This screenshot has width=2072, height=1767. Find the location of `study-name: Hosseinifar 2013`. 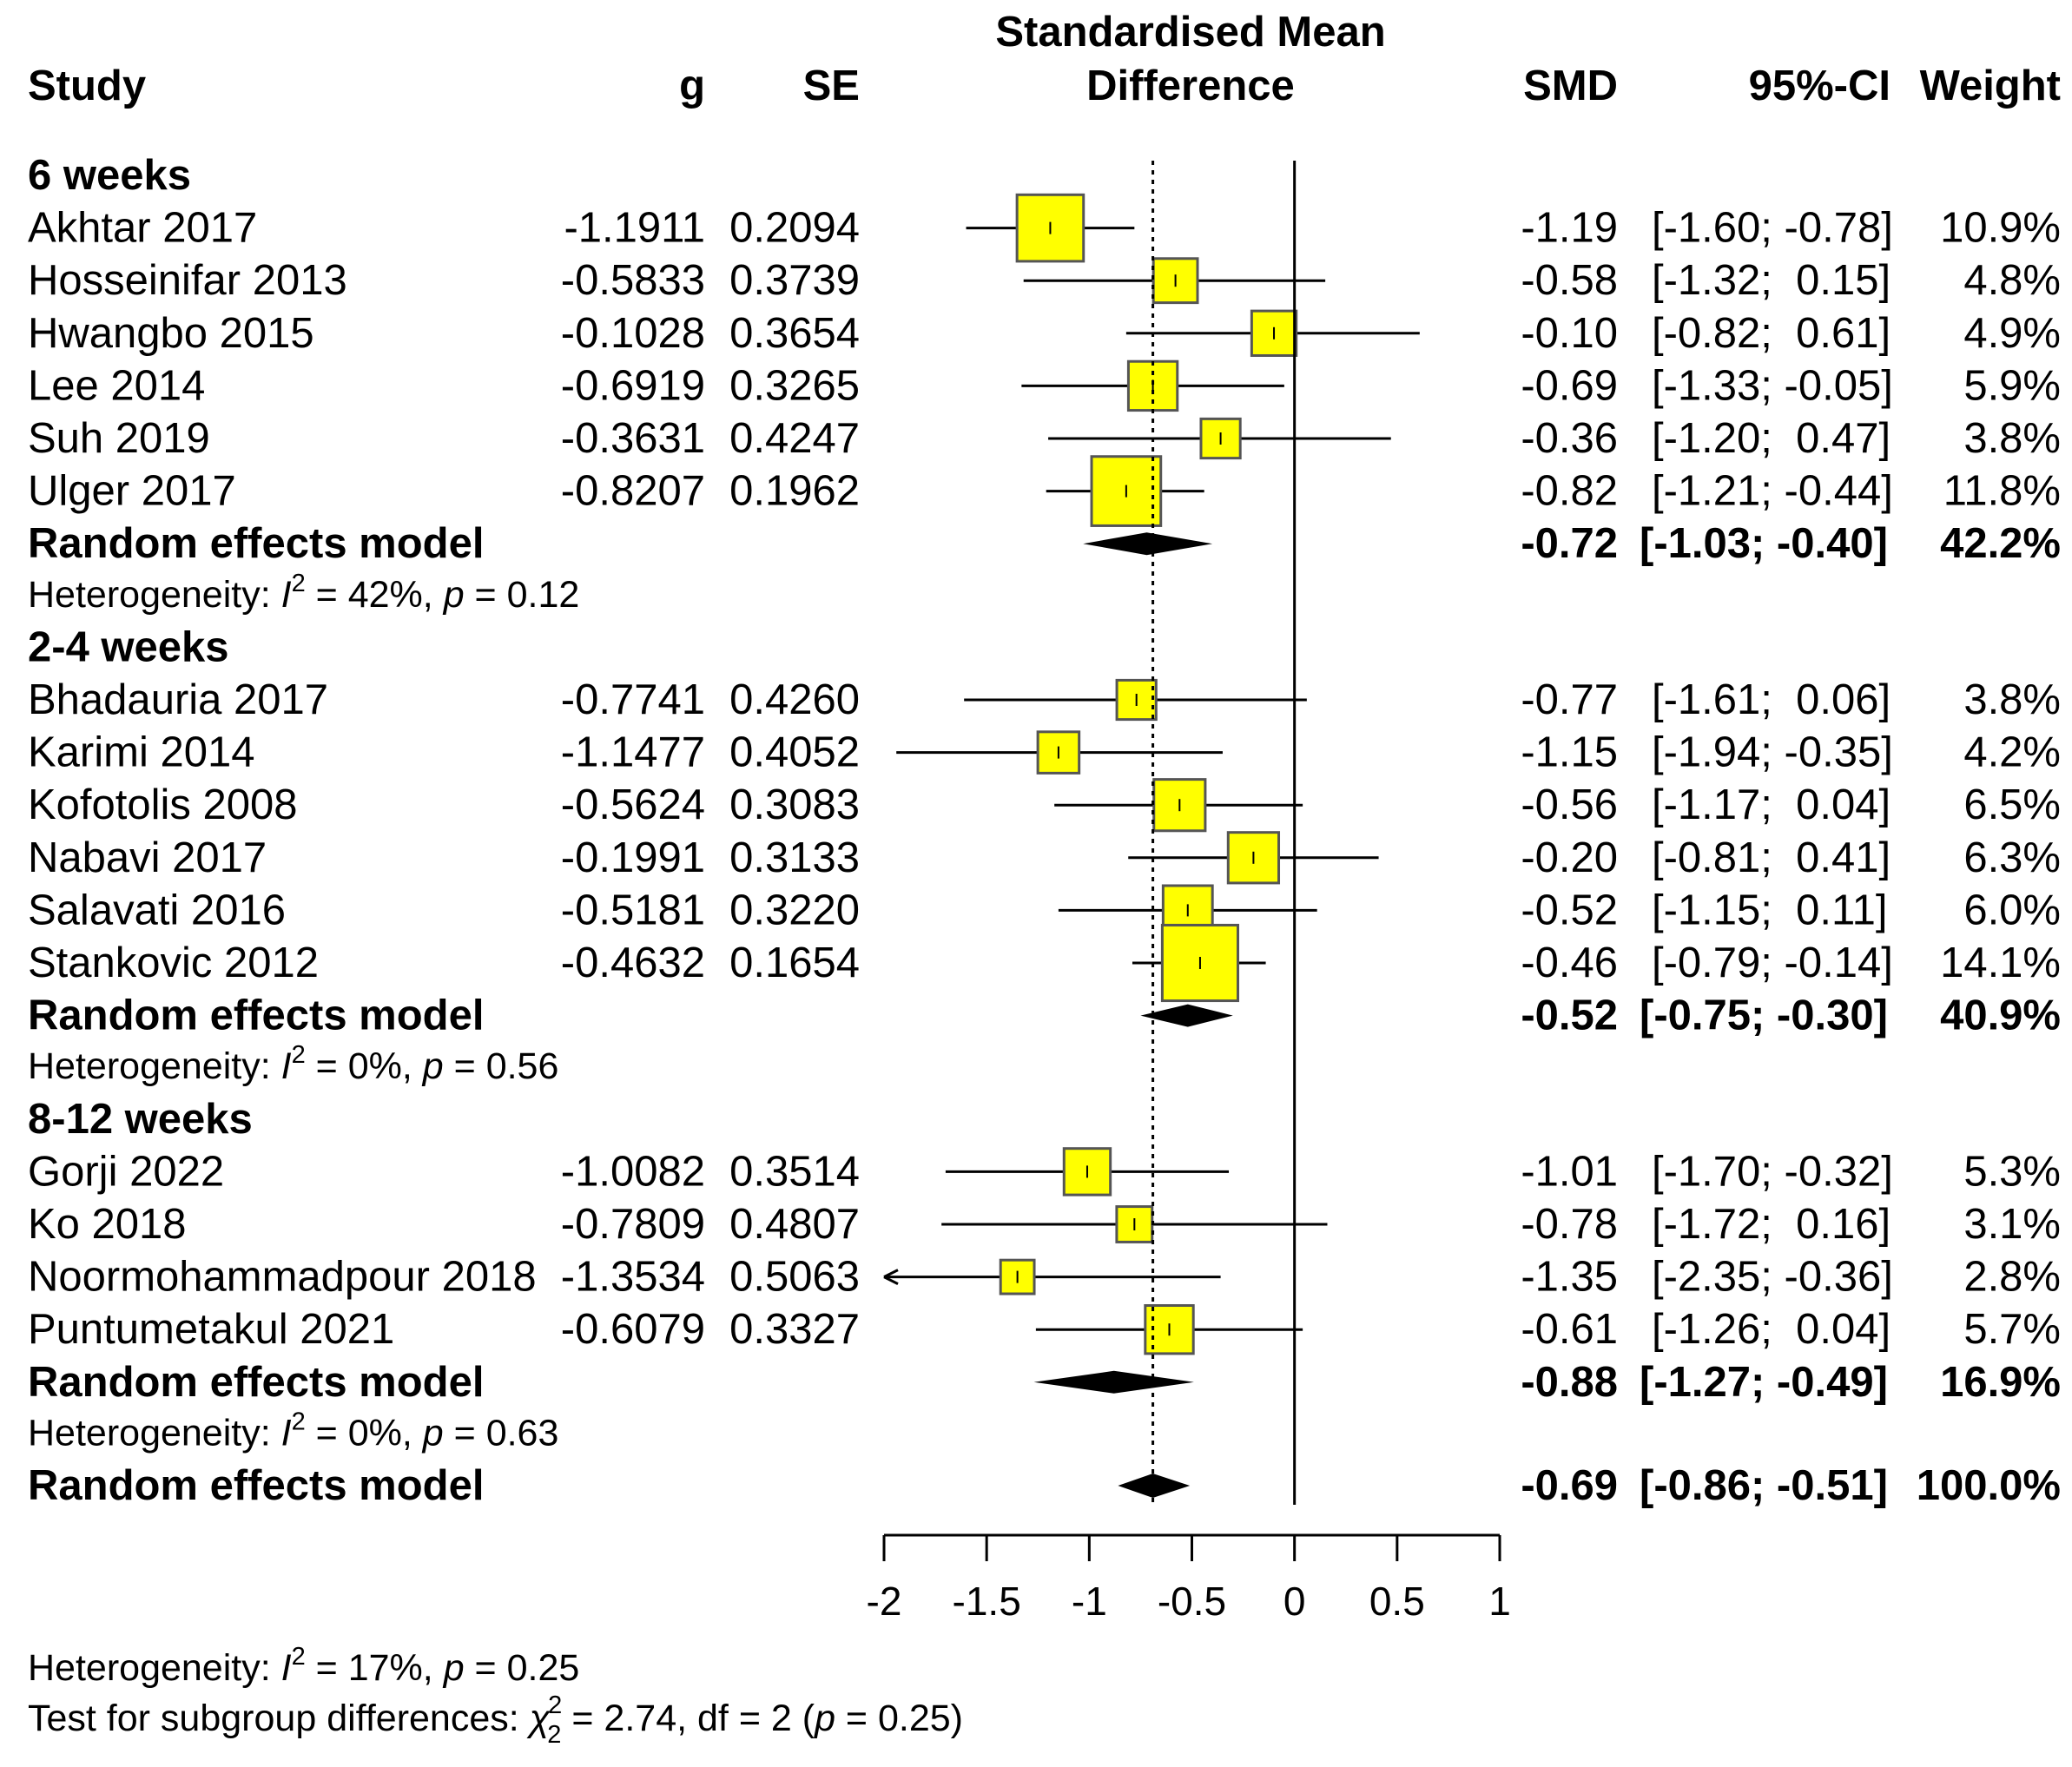

study-name: Hosseinifar 2013 is located at coordinates (188, 281).